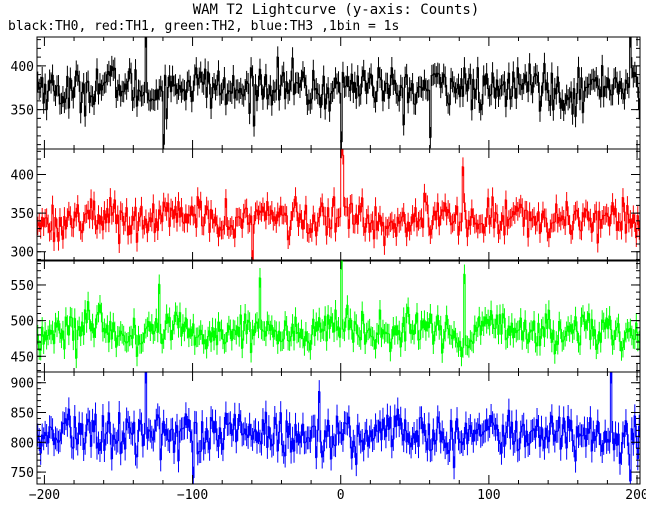  I want to click on y-tick-label: 850, so click(22, 414).